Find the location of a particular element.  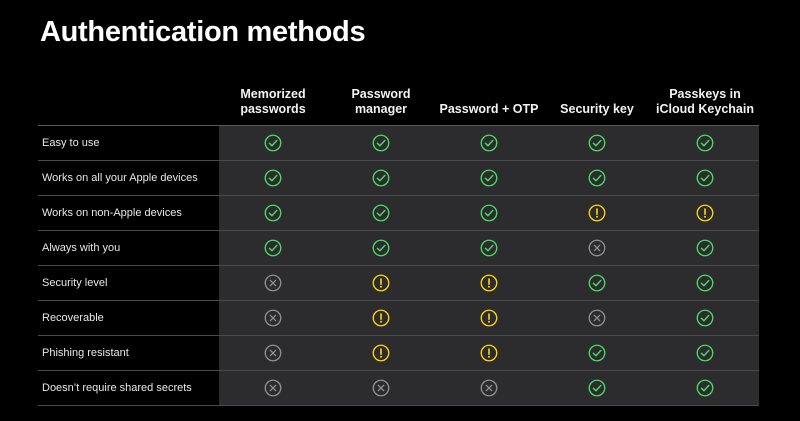

row-label: Always with you is located at coordinates (81, 248).